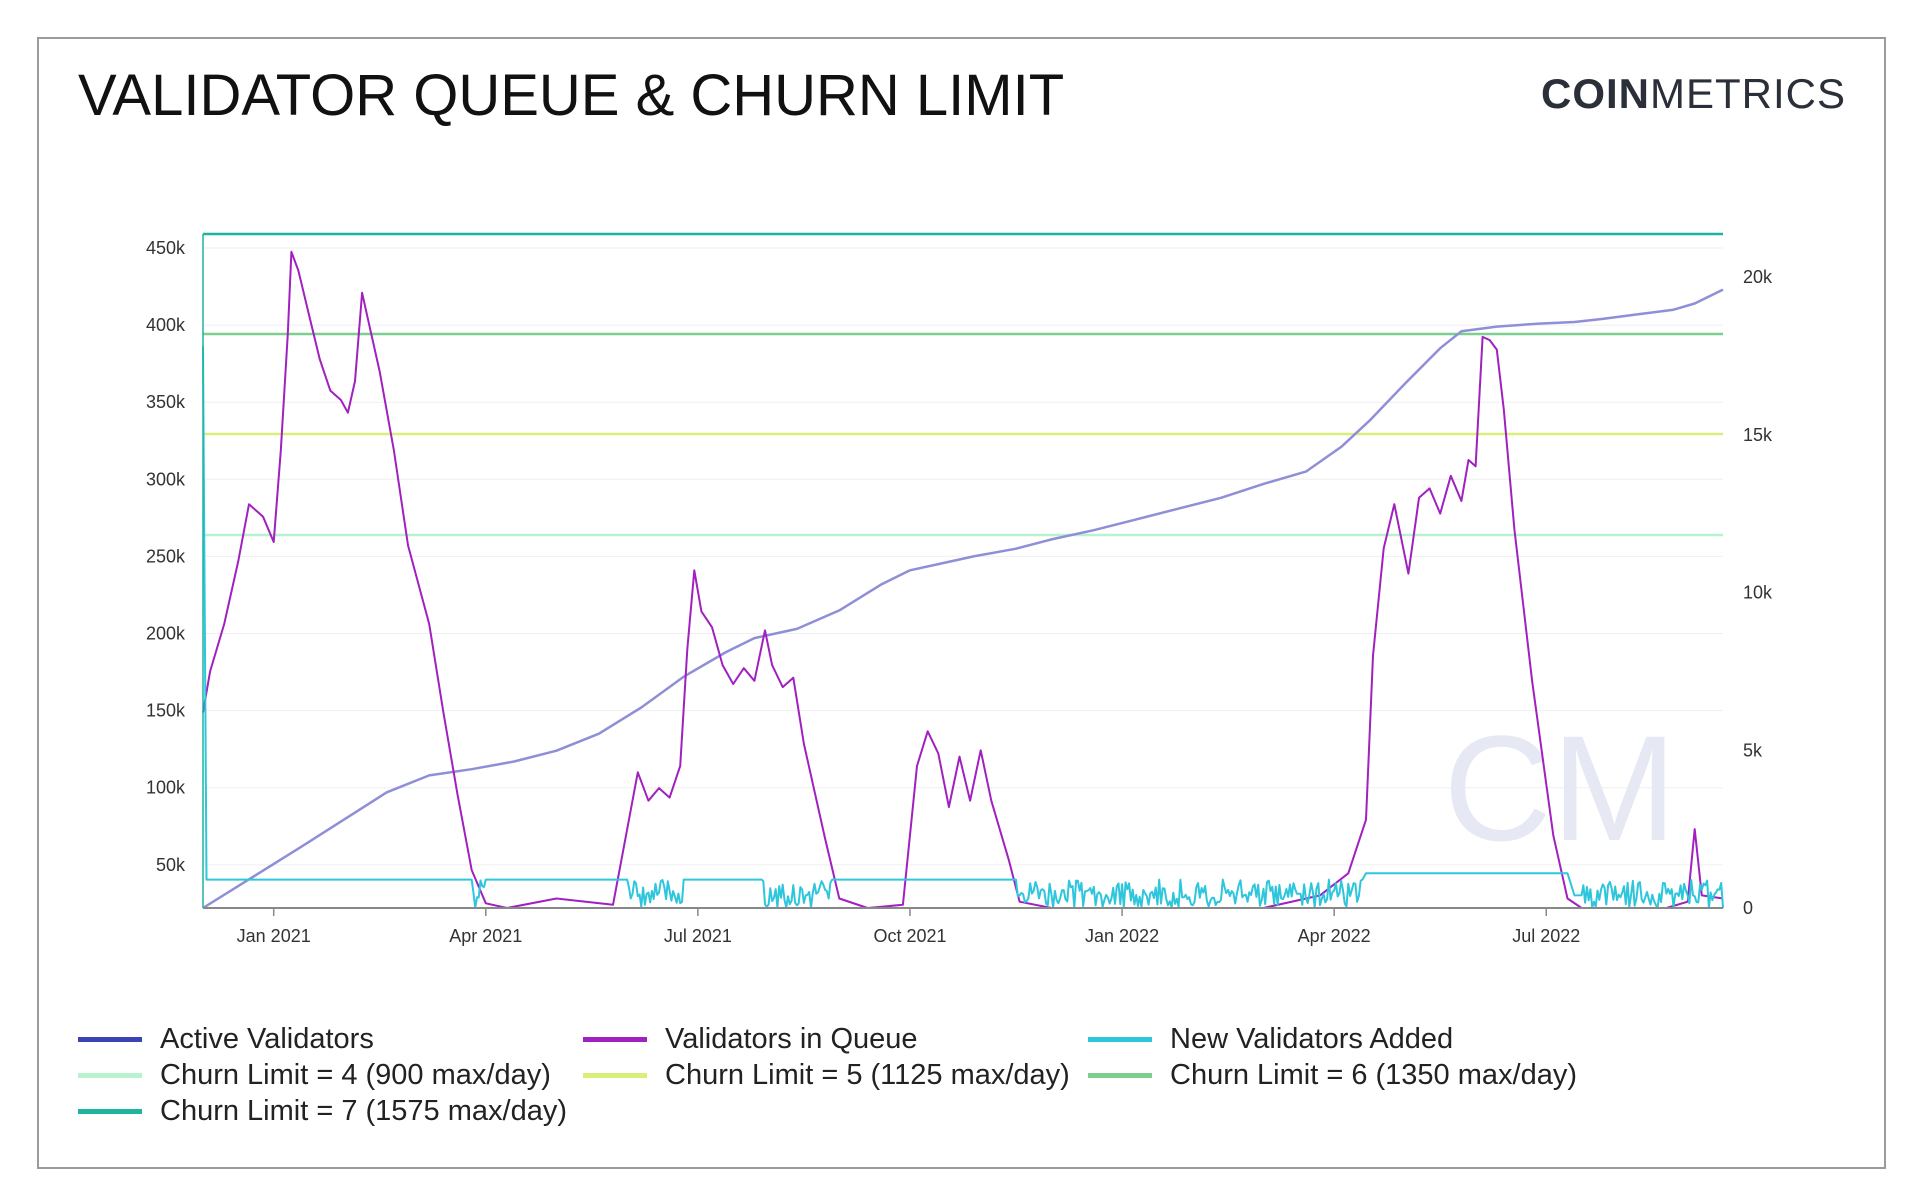 This screenshot has width=1916, height=1200. What do you see at coordinates (1373, 1074) in the screenshot?
I see `legend-label: Churn Limit = 6 (1350 max/day)` at bounding box center [1373, 1074].